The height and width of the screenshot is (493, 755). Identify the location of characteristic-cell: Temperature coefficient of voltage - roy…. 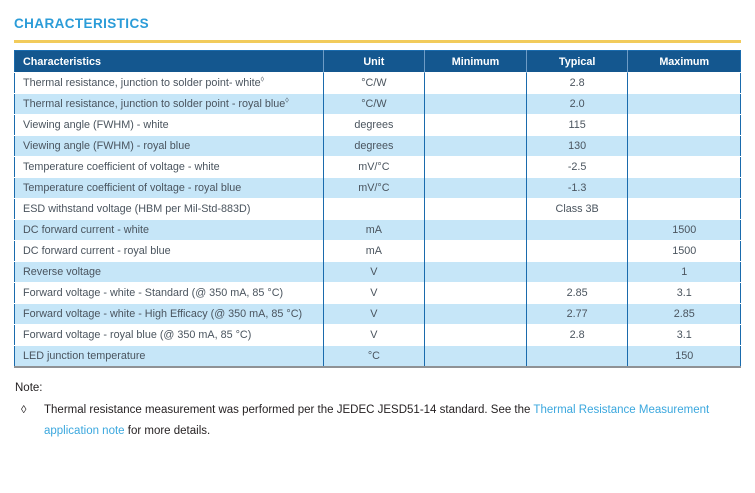
(169, 188).